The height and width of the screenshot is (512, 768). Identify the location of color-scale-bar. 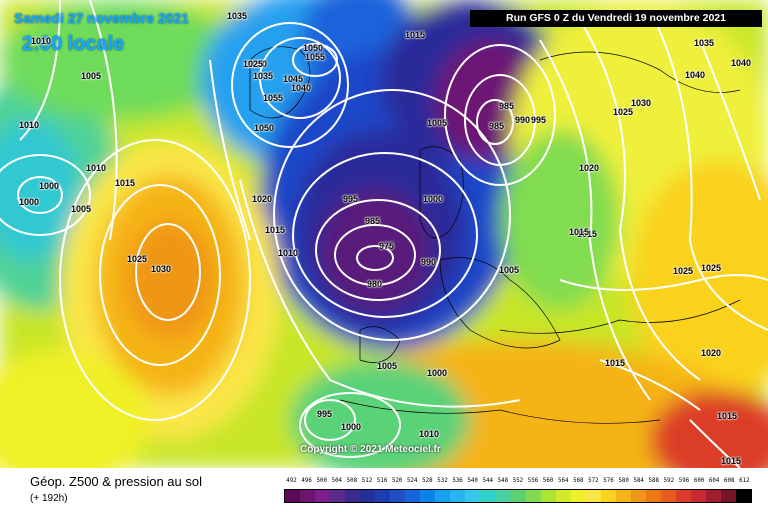
(518, 496).